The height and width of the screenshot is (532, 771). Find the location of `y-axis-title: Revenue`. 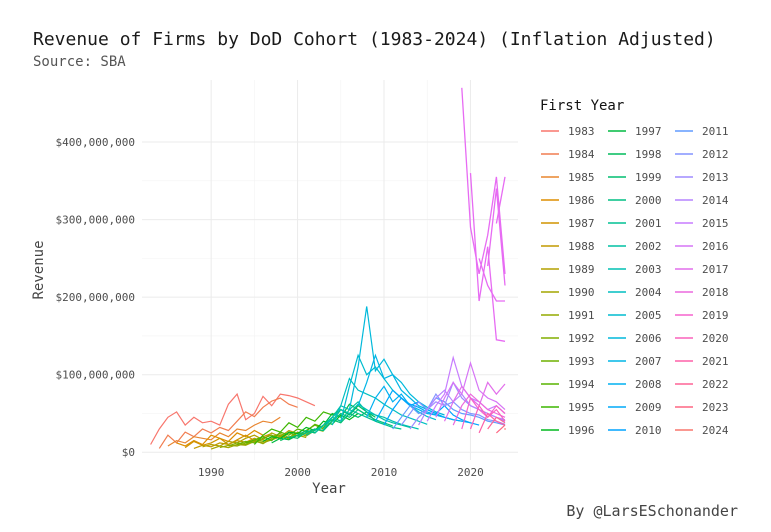

y-axis-title: Revenue is located at coordinates (39, 269).